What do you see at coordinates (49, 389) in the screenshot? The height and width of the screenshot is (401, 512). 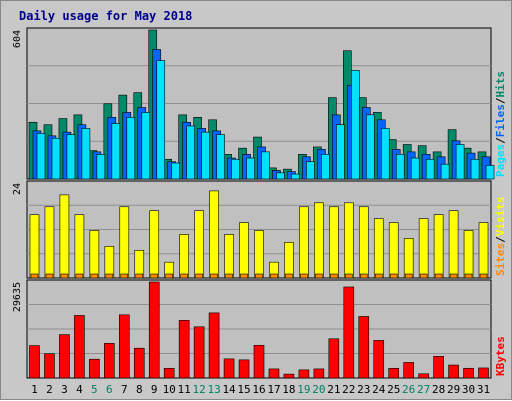 I see `x-tick-day-2: 2` at bounding box center [49, 389].